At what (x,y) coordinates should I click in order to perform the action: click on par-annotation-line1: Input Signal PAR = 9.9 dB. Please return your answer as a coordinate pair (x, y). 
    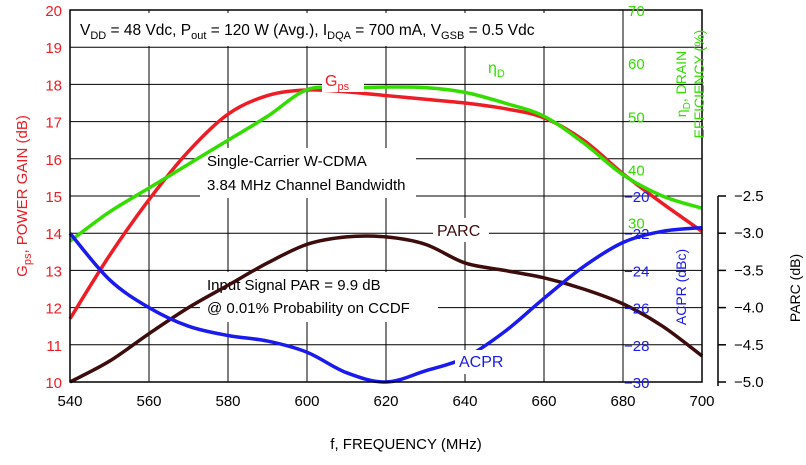
    Looking at the image, I should click on (294, 285).